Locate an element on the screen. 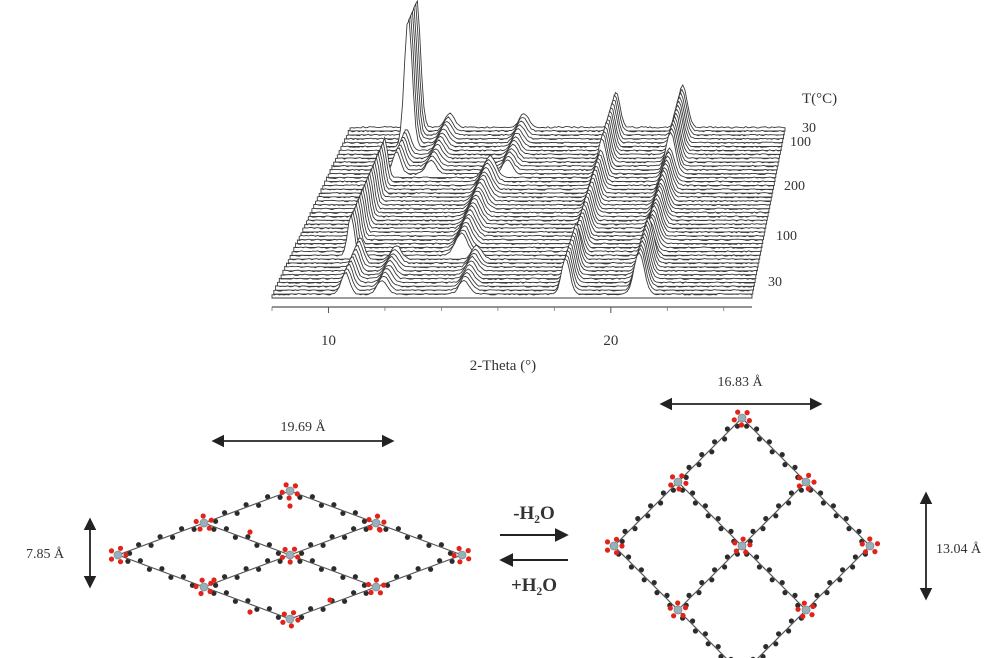  left-framework-atoms is located at coordinates (290, 555).